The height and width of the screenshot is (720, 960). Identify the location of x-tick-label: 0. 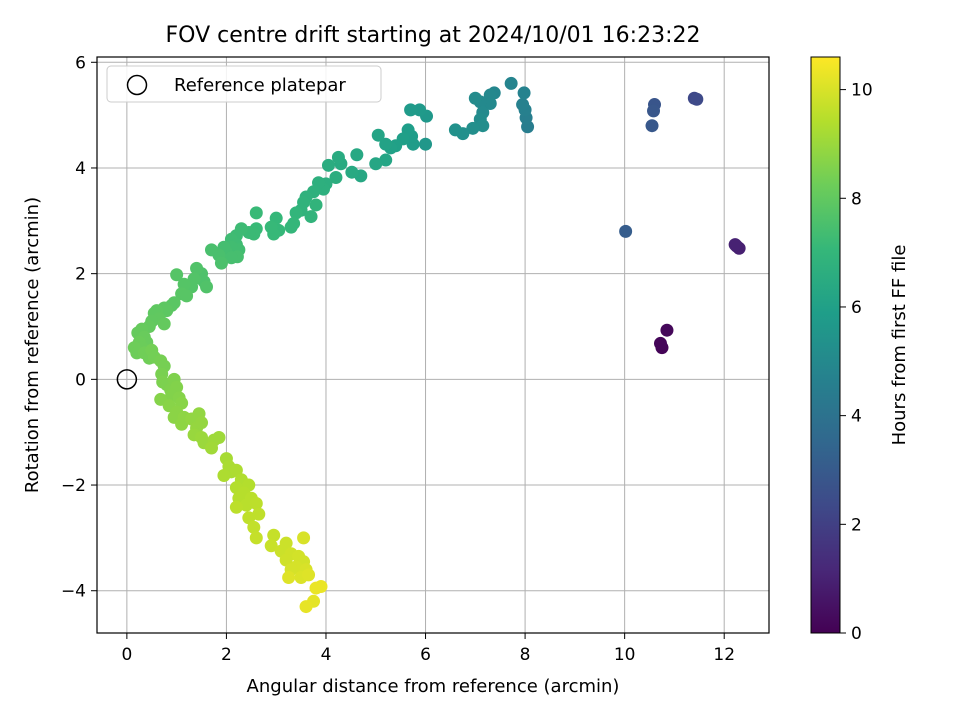
(126, 655).